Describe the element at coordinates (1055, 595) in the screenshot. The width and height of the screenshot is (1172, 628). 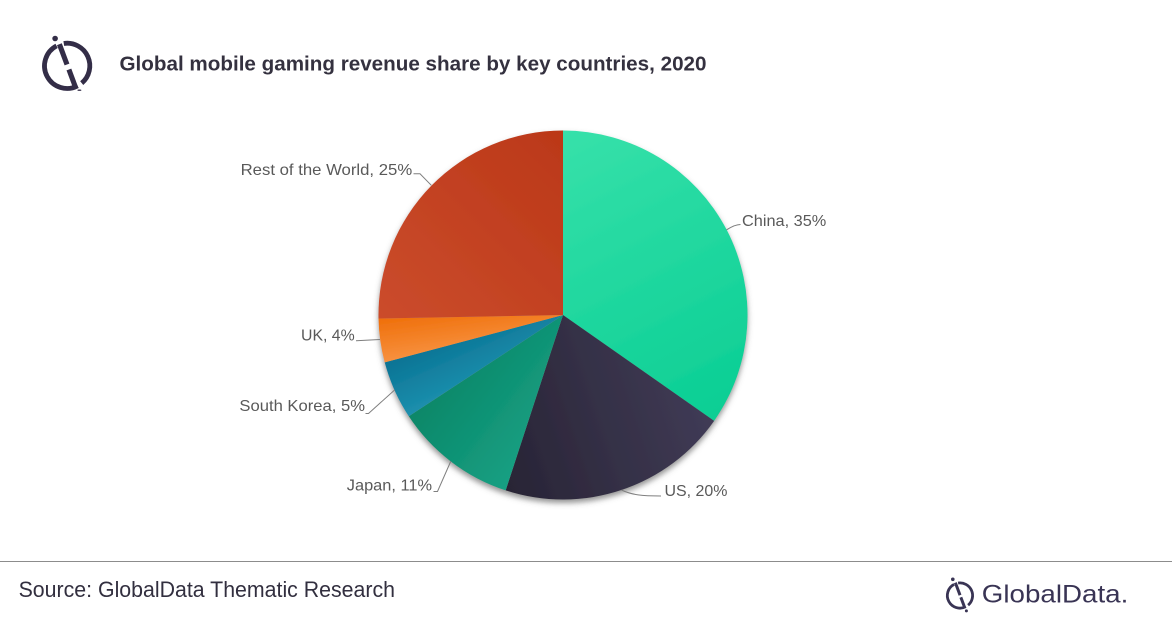
I see `svg-text: GlobalData.` at that location.